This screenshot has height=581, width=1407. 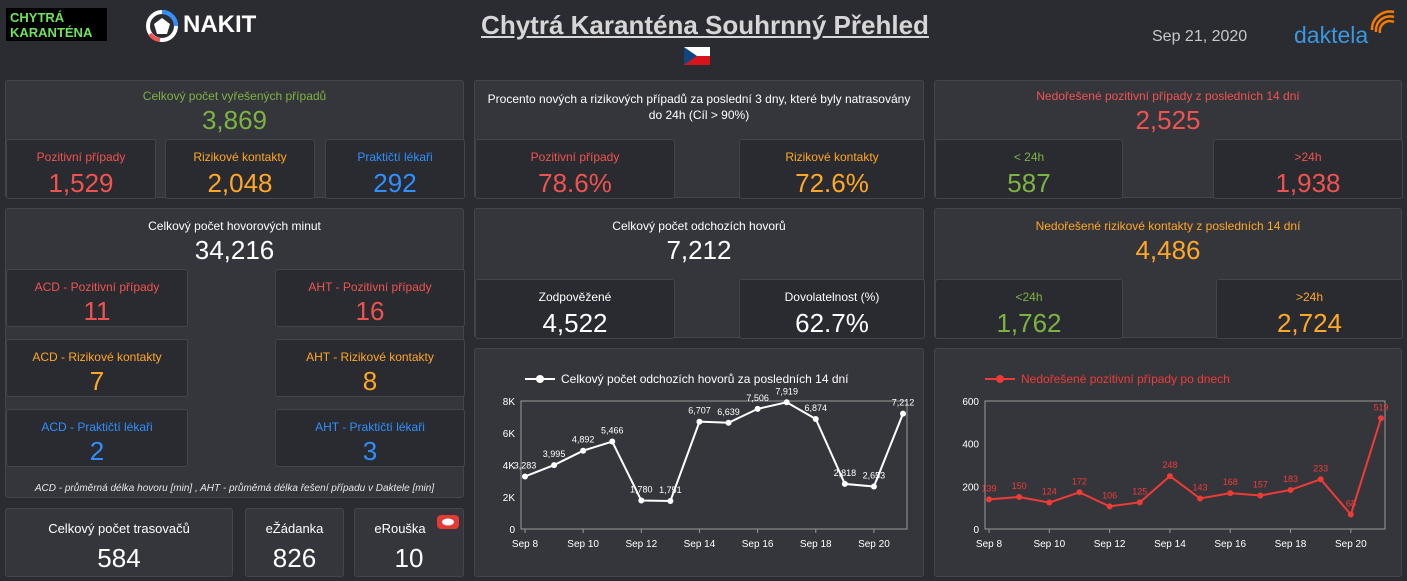 I want to click on calls-data-label: 6,707, so click(x=699, y=411).